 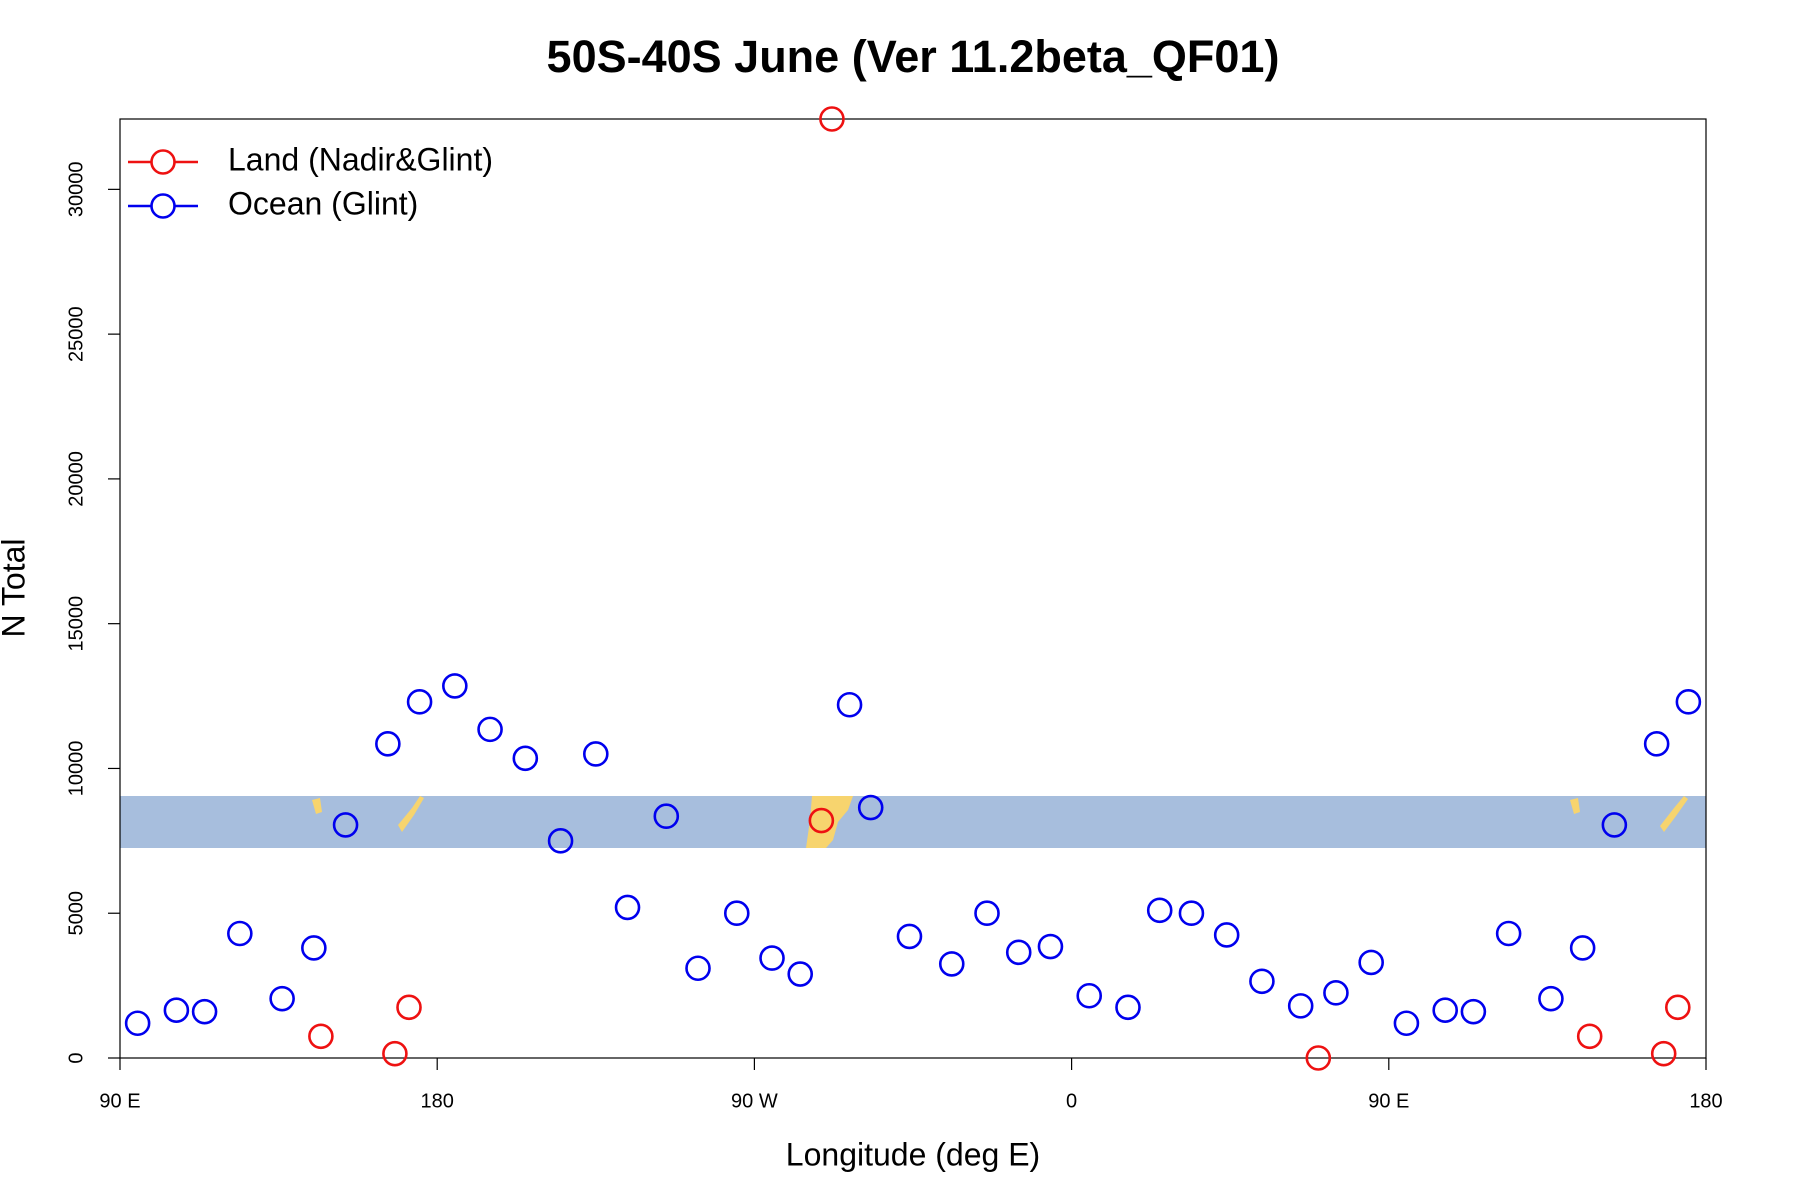 I want to click on y-tick-label: 25000, so click(x=76, y=334).